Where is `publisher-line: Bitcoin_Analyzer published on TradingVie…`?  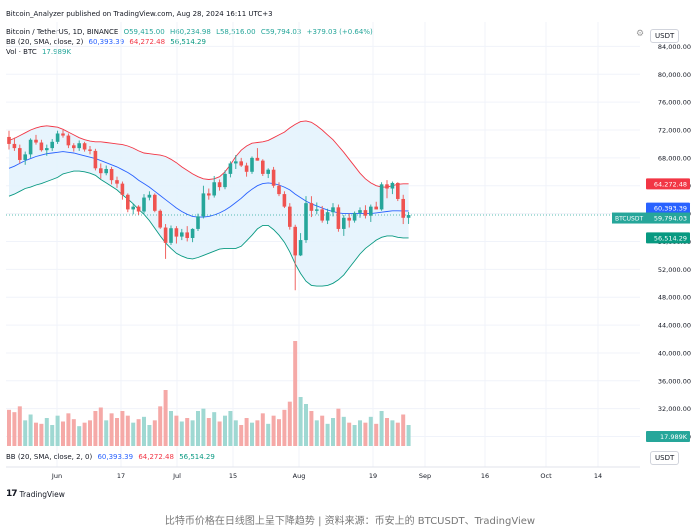 publisher-line: Bitcoin_Analyzer published on TradingVie… is located at coordinates (139, 14).